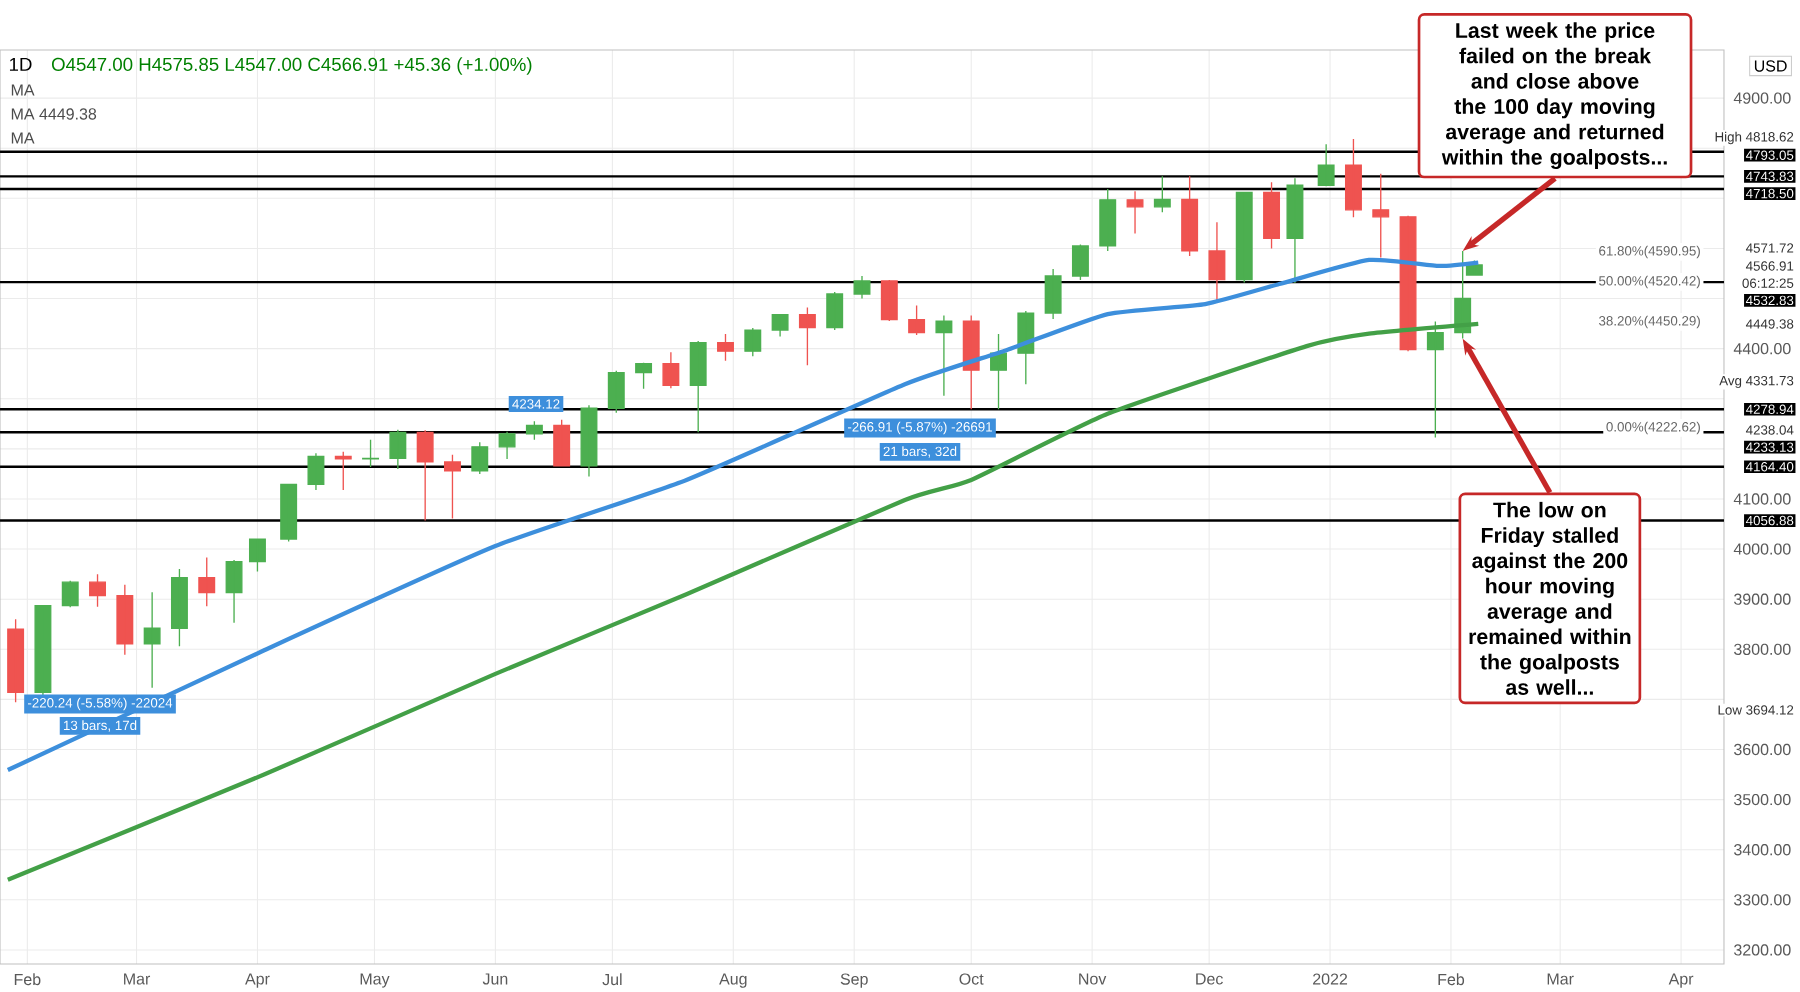 The image size is (1800, 992). Describe the element at coordinates (495, 979) in the screenshot. I see `x-tick-label: Jun` at that location.